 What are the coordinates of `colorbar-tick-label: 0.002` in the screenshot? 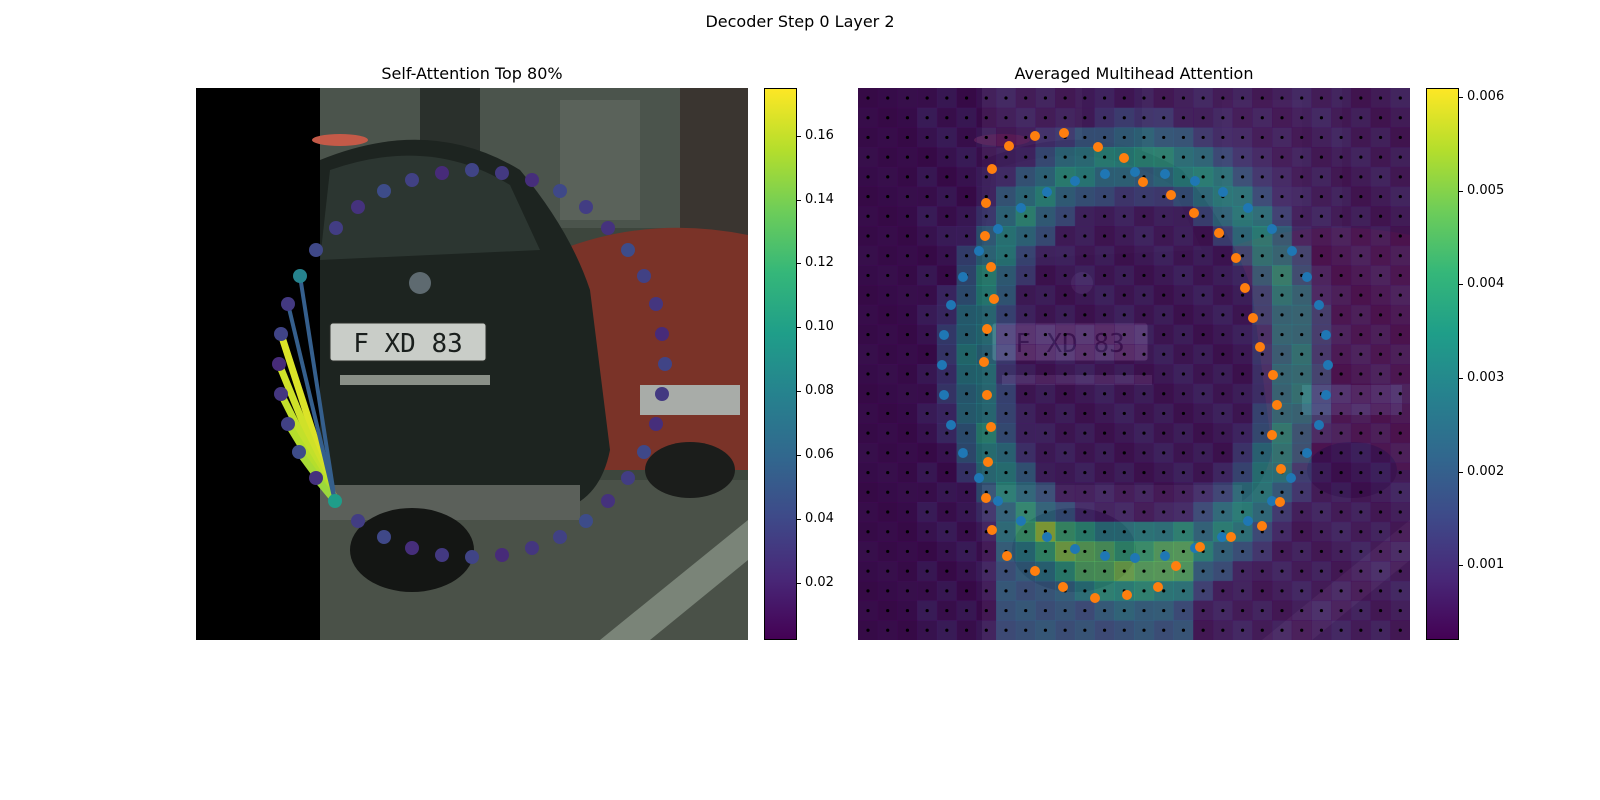 It's located at (1486, 471).